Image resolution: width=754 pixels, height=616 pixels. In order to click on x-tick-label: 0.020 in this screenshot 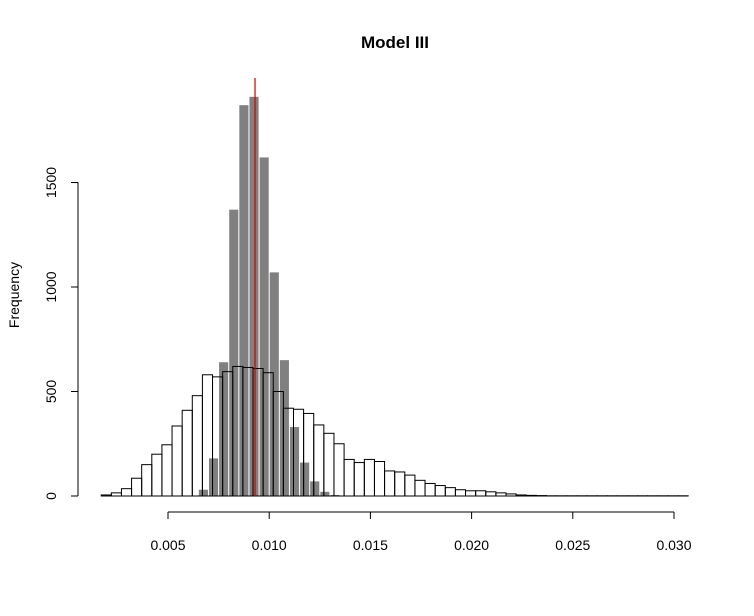, I will do `click(471, 545)`.